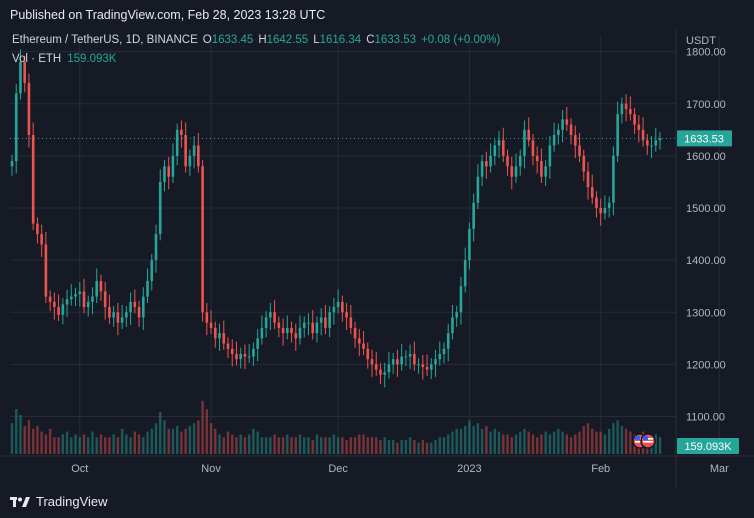  What do you see at coordinates (396, 40) in the screenshot?
I see `close-value: 1633.53` at bounding box center [396, 40].